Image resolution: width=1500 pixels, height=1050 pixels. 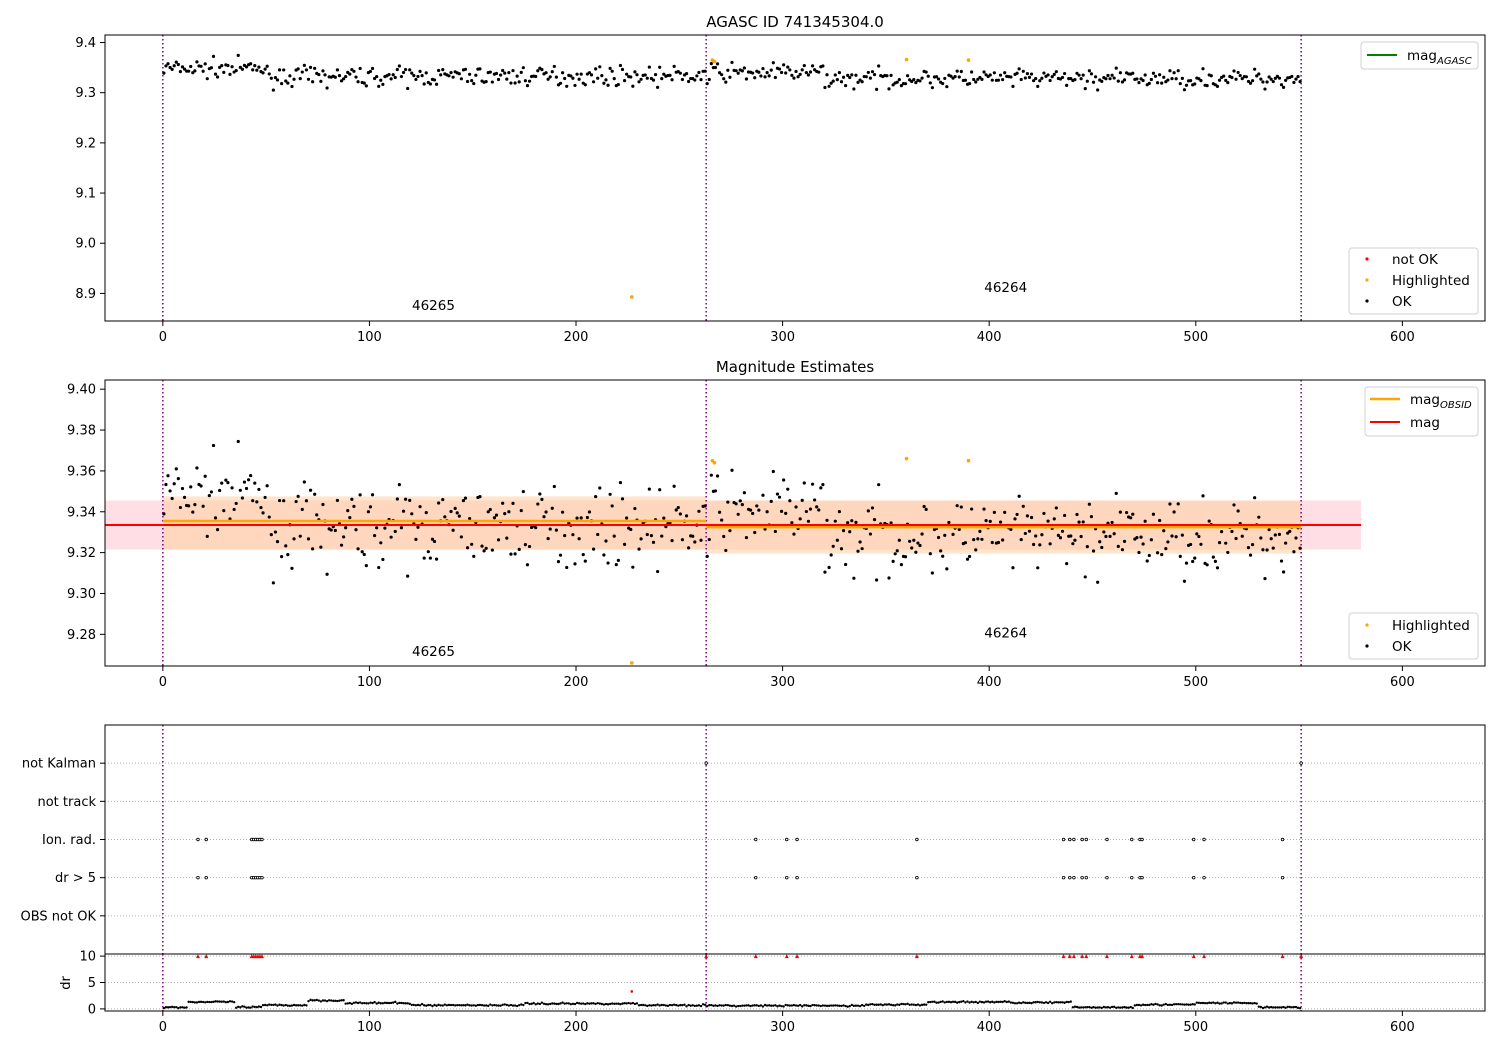 What do you see at coordinates (1005, 633) in the screenshot?
I see `obsid-label: 46264` at bounding box center [1005, 633].